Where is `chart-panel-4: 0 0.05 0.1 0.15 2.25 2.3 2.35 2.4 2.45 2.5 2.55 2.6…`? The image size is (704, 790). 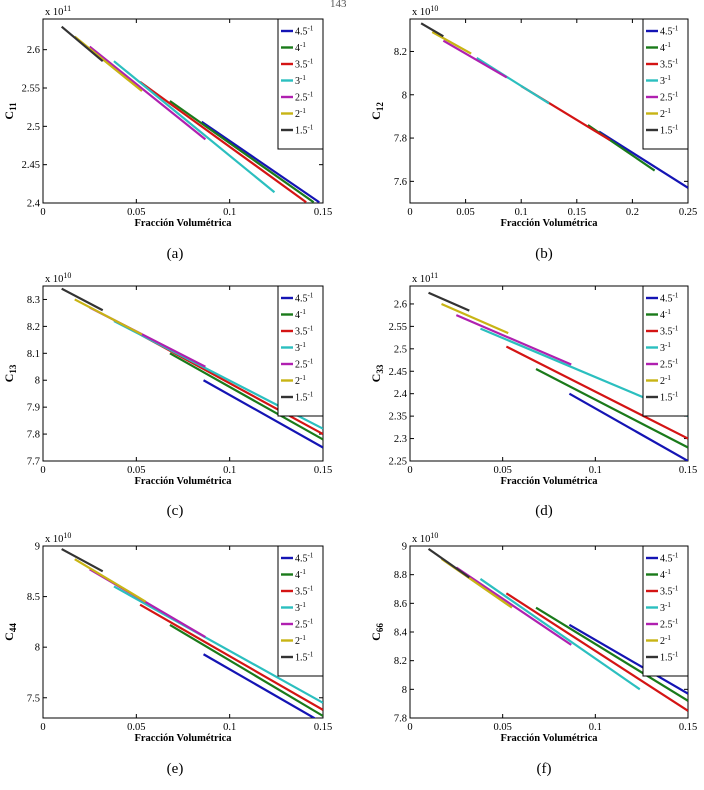
chart-panel-4: 0 0.05 0.1 0.15 2.25 2.3 2.35 2.4 2.45 2.5 2.55 2.6… is located at coordinates (533, 395).